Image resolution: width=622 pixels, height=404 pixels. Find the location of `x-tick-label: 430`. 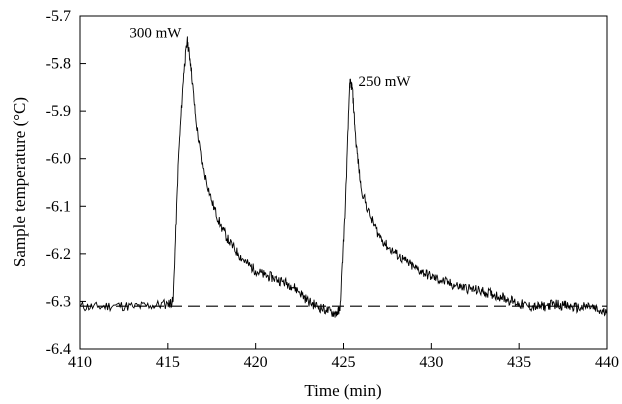

x-tick-label: 430 is located at coordinates (431, 362).